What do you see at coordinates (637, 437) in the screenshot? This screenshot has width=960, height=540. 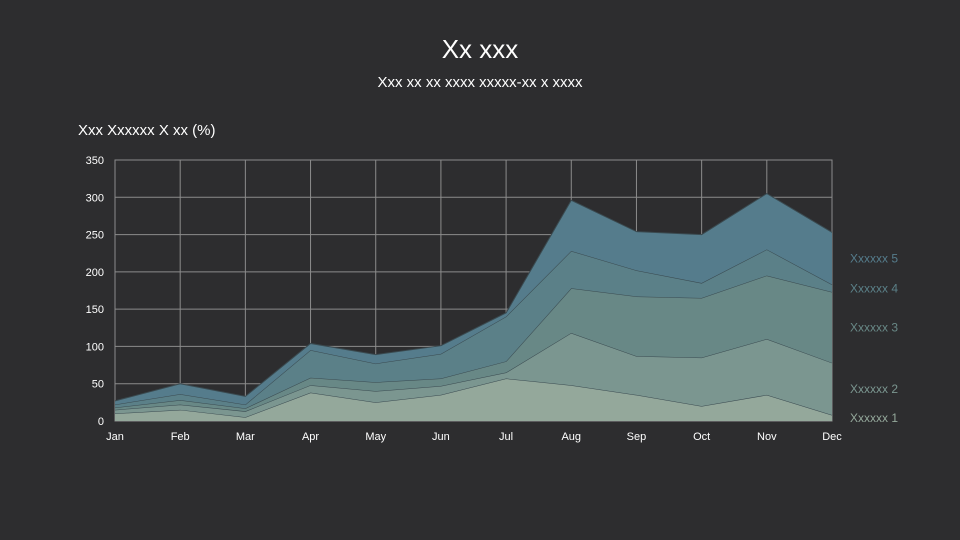 I see `x-tick-label: Sep` at bounding box center [637, 437].